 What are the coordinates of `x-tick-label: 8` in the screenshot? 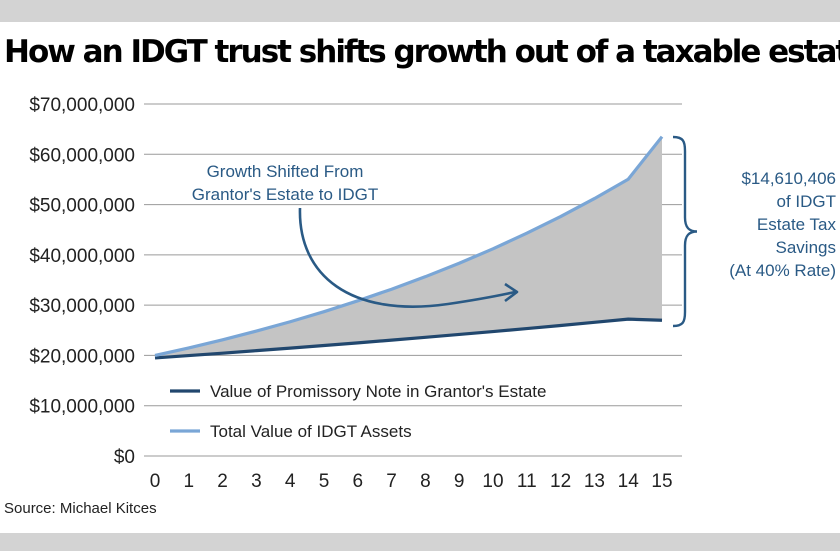 It's located at (425, 481).